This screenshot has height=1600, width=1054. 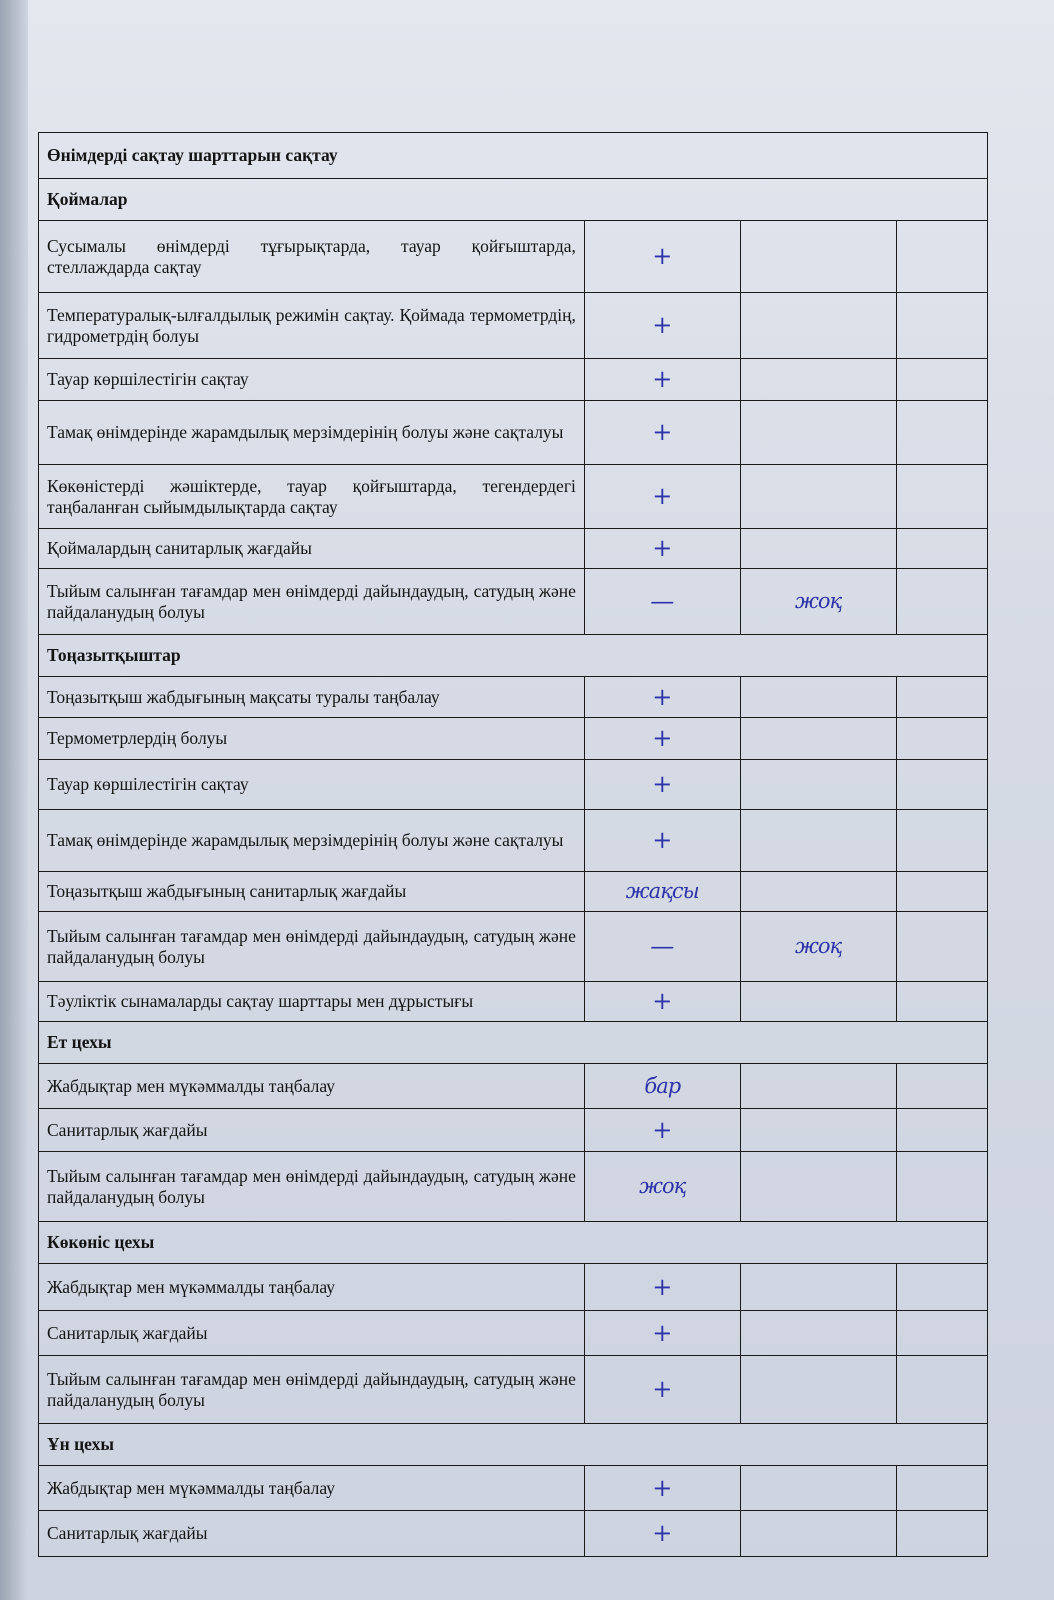 What do you see at coordinates (14, 800) in the screenshot?
I see `page-edge-shadow` at bounding box center [14, 800].